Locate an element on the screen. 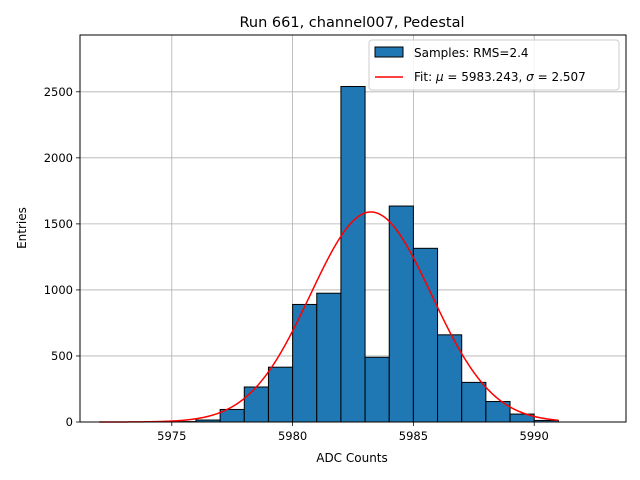 The width and height of the screenshot is (640, 480). legend-label-samples: Samples: RMS=2.4 is located at coordinates (471, 53).